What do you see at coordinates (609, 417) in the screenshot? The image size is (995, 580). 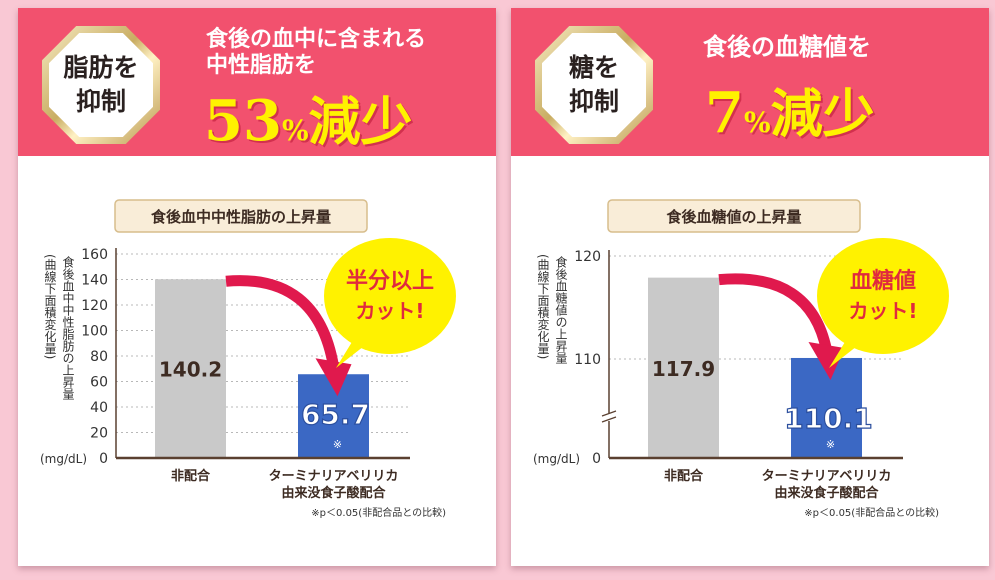 I see `axis-break-gap` at bounding box center [609, 417].